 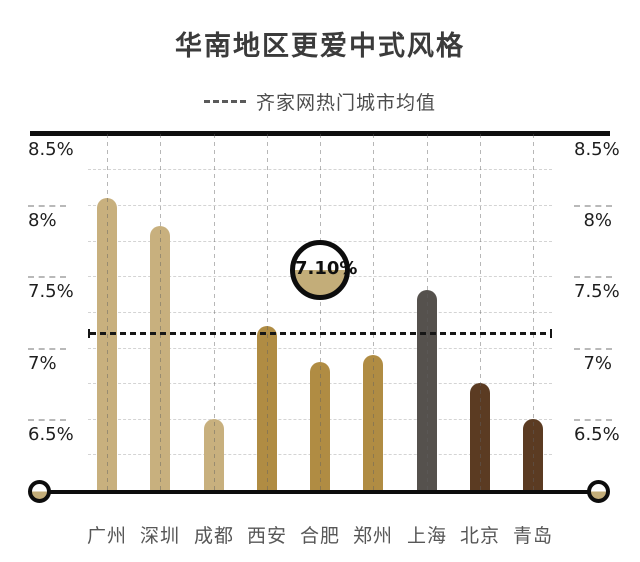 What do you see at coordinates (597, 149) in the screenshot?
I see `y-axis-label-right: 8.5%` at bounding box center [597, 149].